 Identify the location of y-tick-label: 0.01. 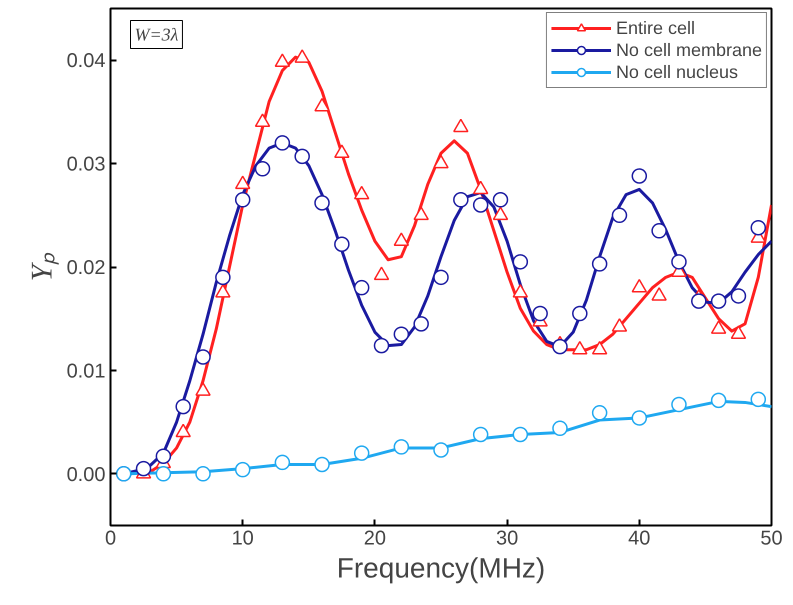
(86, 371).